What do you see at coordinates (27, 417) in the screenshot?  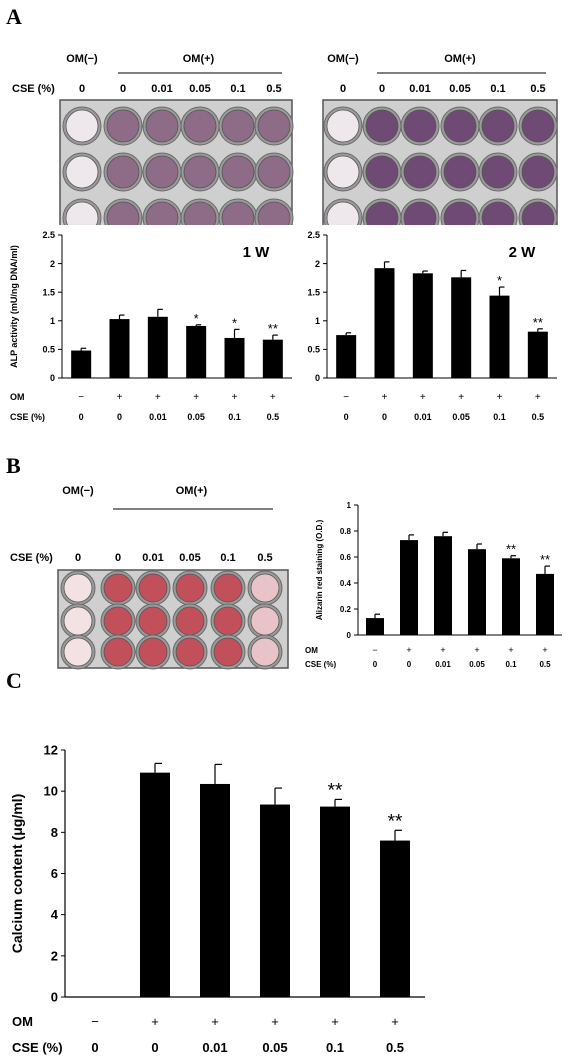 I see `cse-row-label: CSE (%)` at bounding box center [27, 417].